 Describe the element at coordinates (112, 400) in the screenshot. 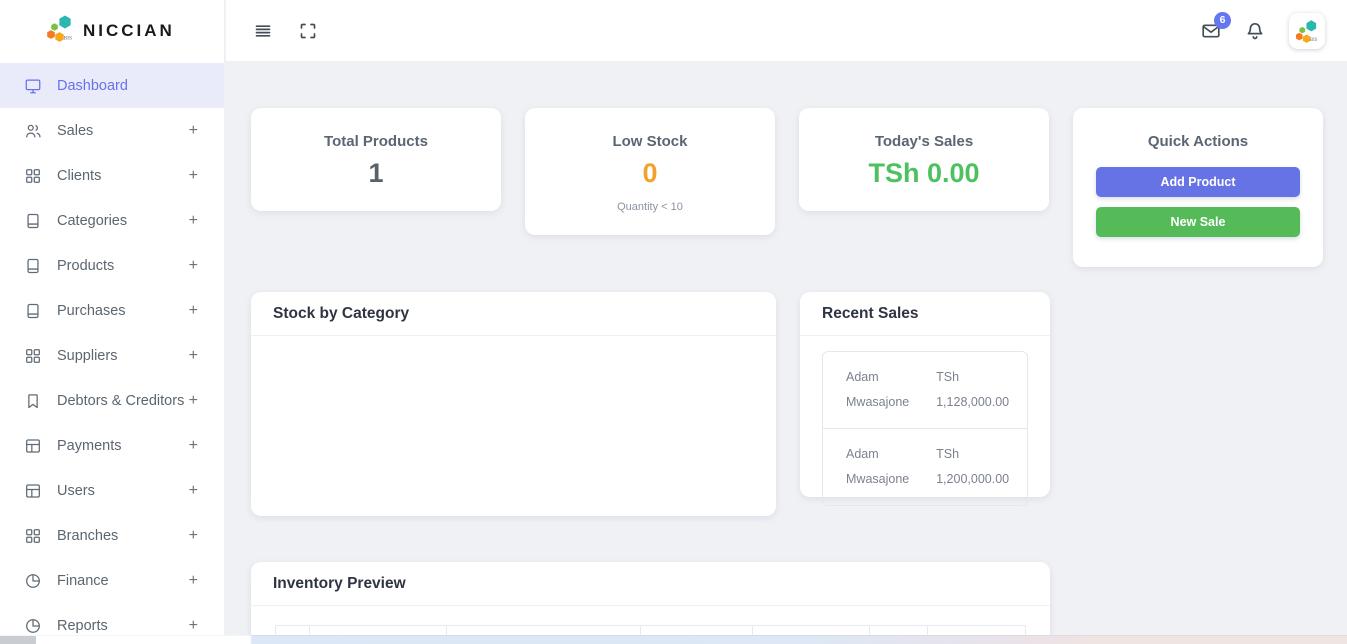

I see `sidebar-item-debtors-creditors: Debtors & Creditors +` at that location.